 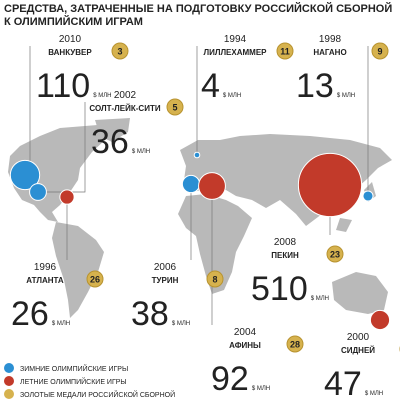 What do you see at coordinates (165, 267) in the screenshot?
I see `year: 2006` at bounding box center [165, 267].